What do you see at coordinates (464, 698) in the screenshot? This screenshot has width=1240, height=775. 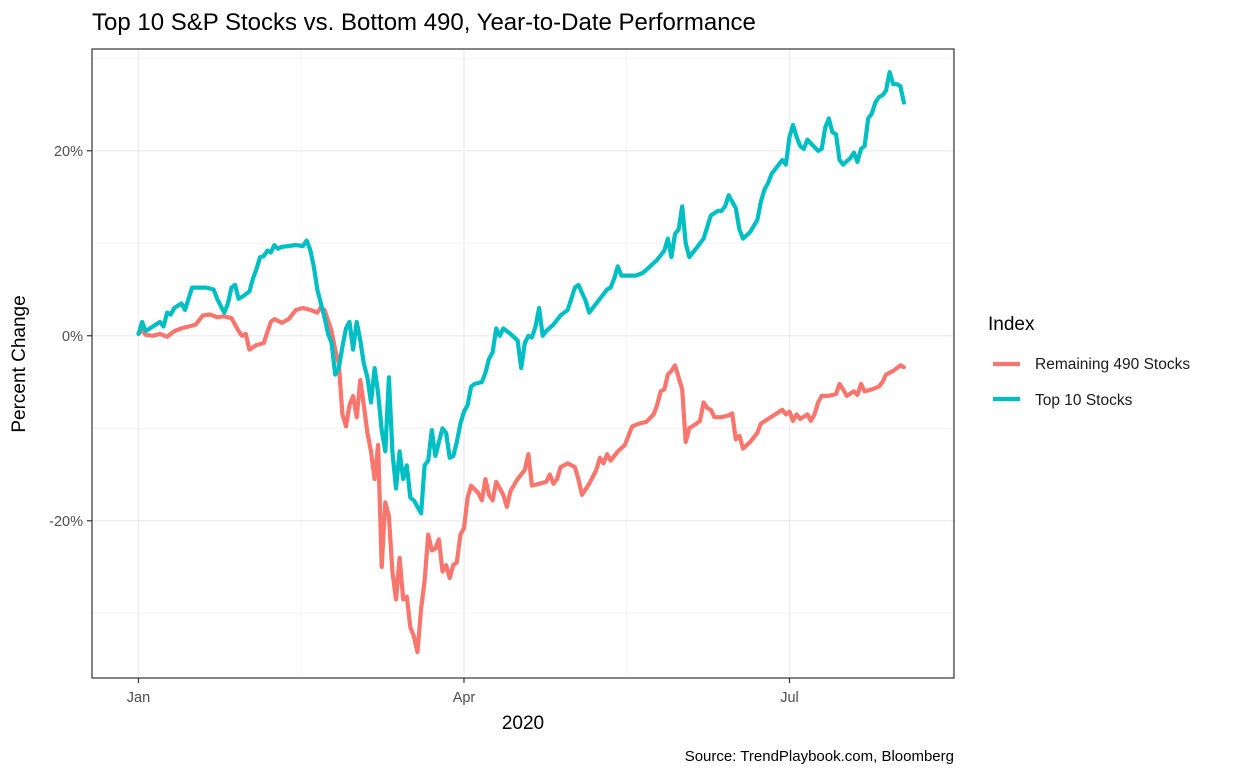 I see `x-tick-label: Apr` at bounding box center [464, 698].